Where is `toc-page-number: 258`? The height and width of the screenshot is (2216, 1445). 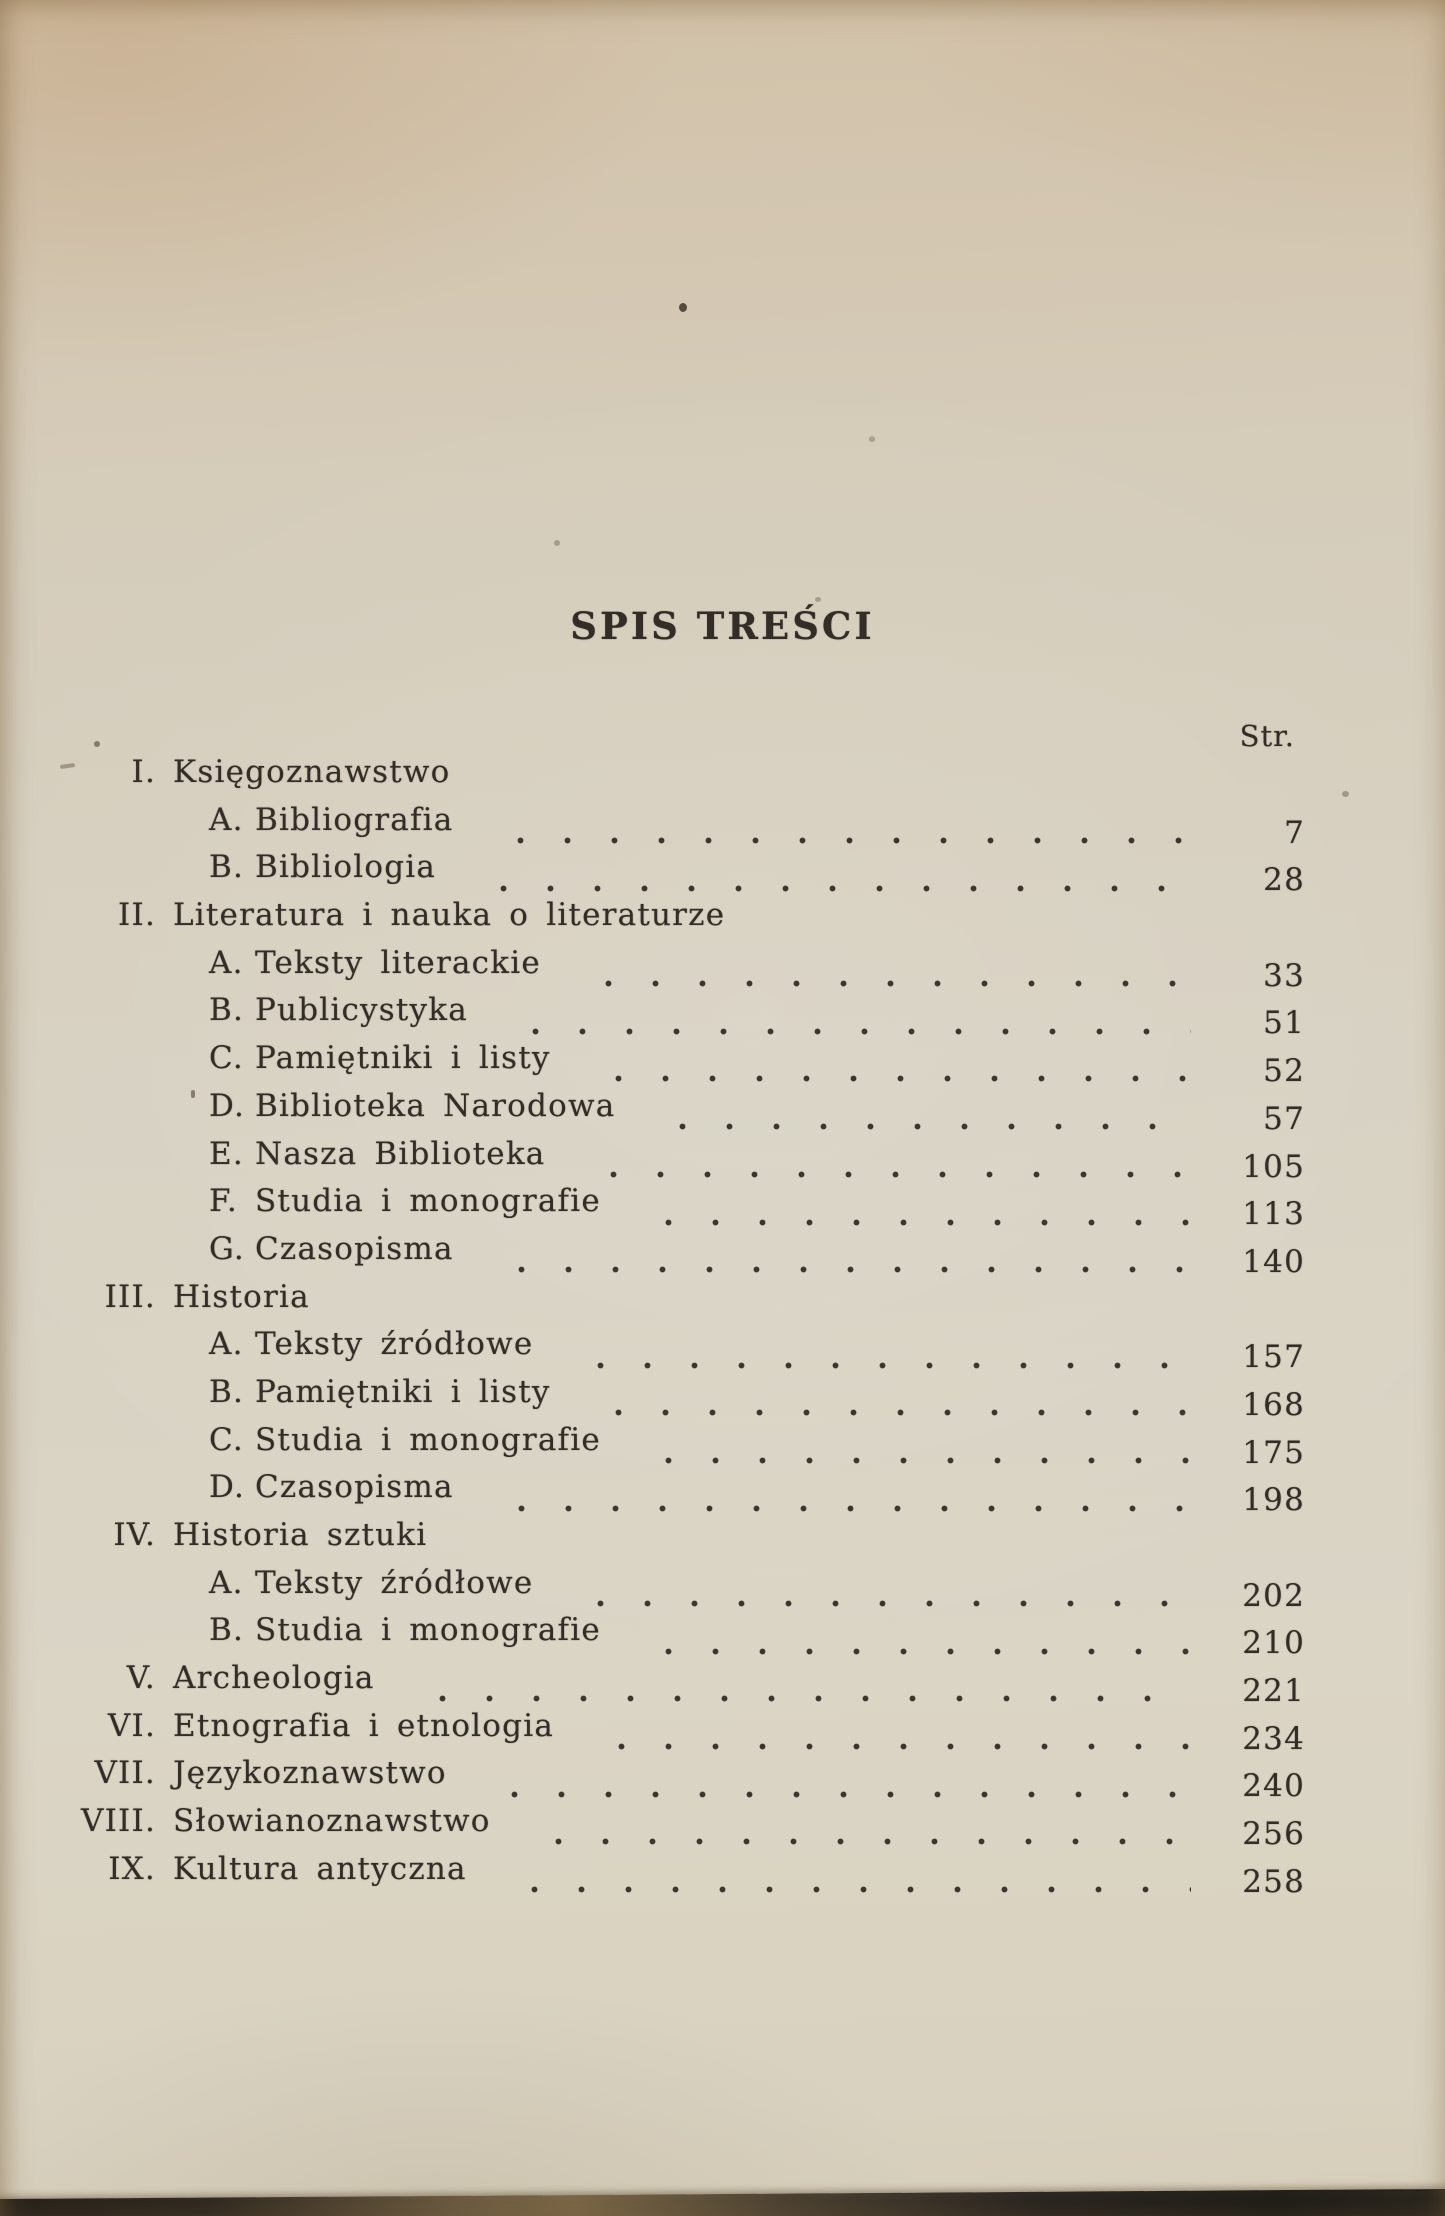 toc-page-number: 258 is located at coordinates (1273, 1881).